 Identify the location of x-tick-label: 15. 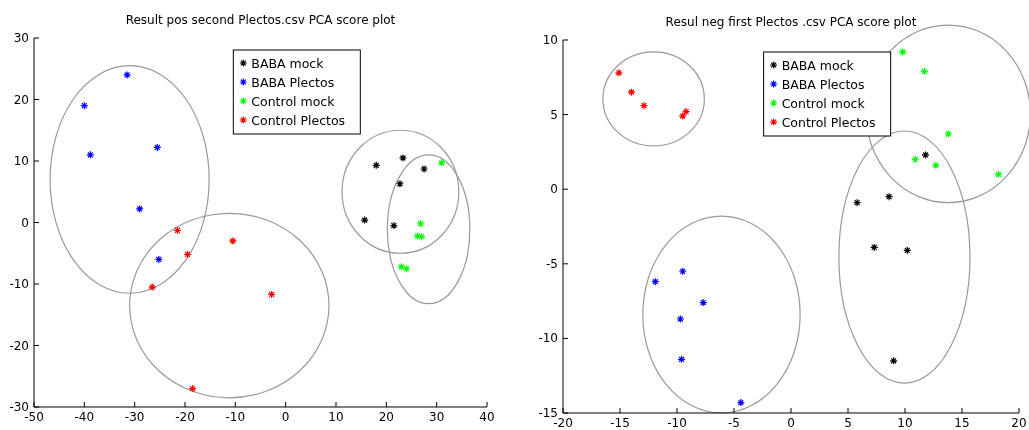
(962, 423).